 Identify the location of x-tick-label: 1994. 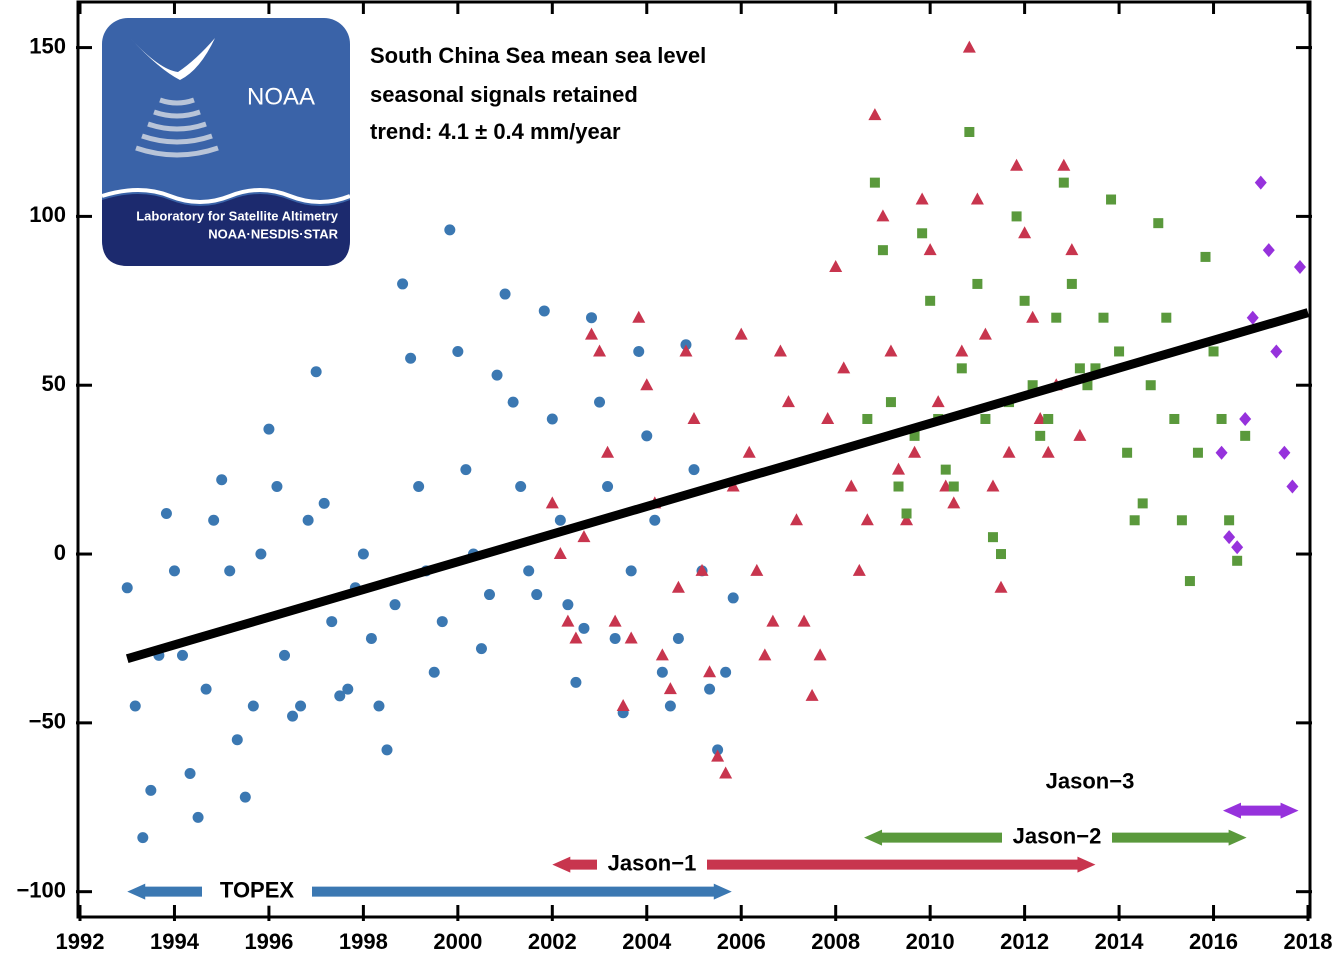
(175, 941).